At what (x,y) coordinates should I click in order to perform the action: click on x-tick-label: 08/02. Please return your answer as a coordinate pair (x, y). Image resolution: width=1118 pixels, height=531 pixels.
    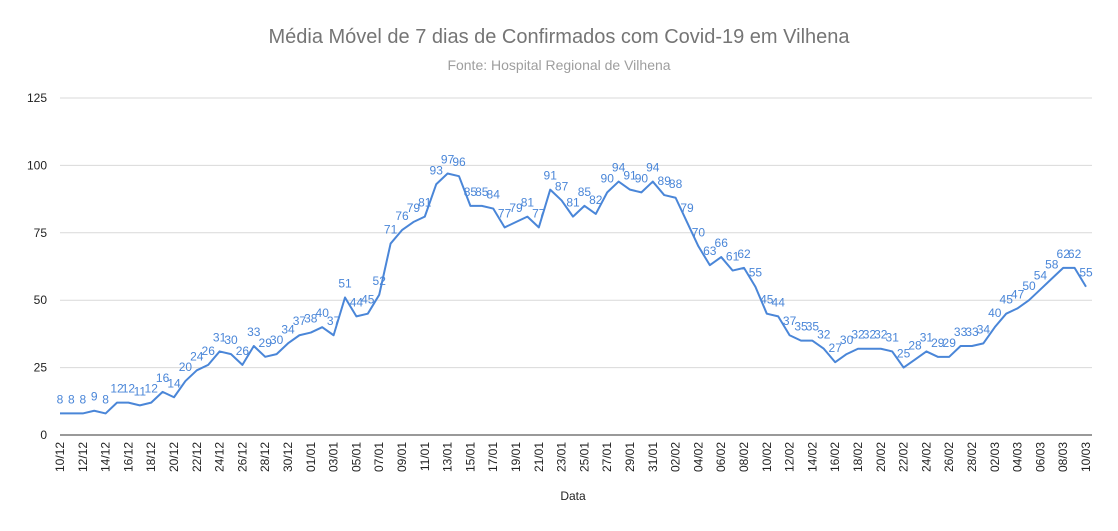
    Looking at the image, I should click on (744, 457).